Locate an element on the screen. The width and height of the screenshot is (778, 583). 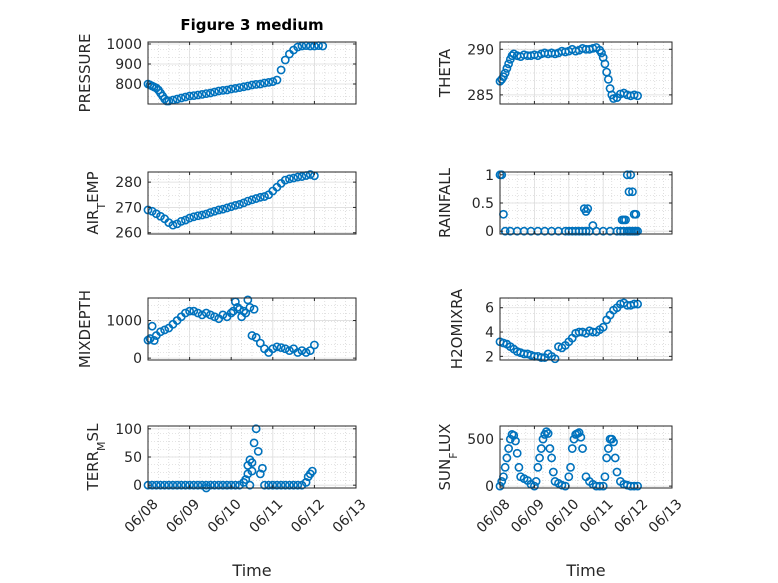
theta-axes-frame is located at coordinates (586, 73).